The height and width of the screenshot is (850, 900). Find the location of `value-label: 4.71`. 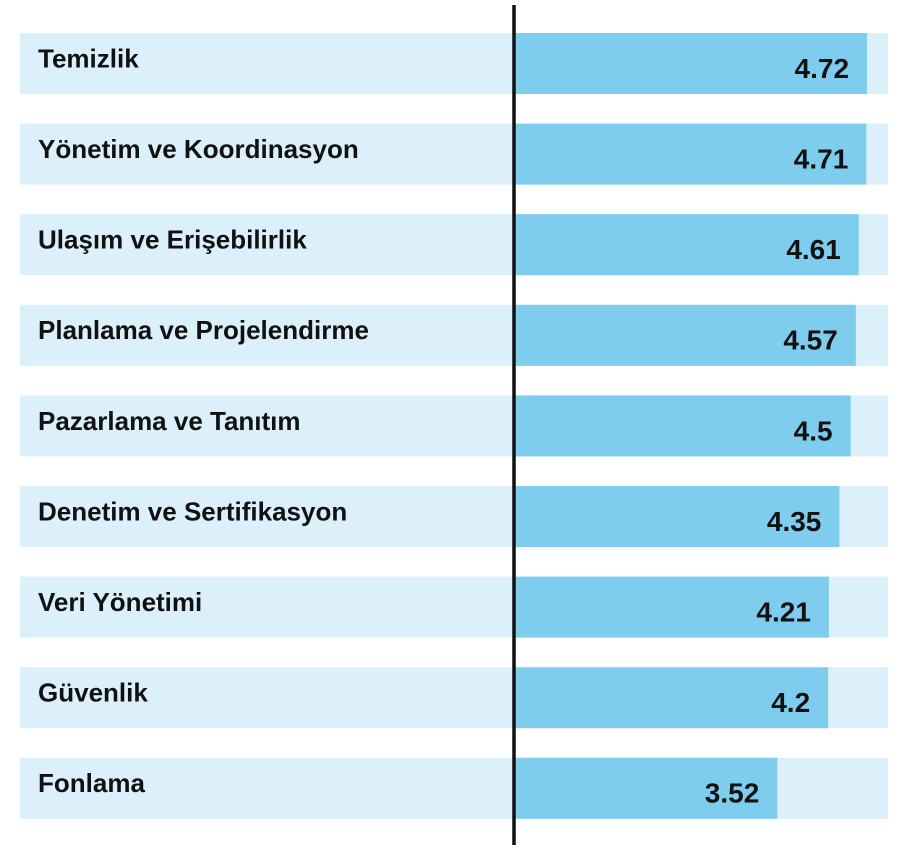

value-label: 4.71 is located at coordinates (821, 158).